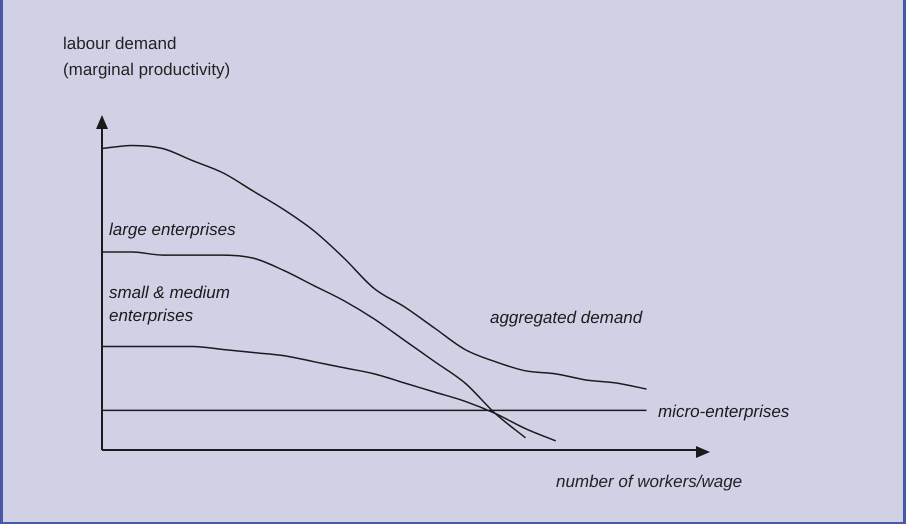  What do you see at coordinates (724, 412) in the screenshot?
I see `series-label: micro-enterprises` at bounding box center [724, 412].